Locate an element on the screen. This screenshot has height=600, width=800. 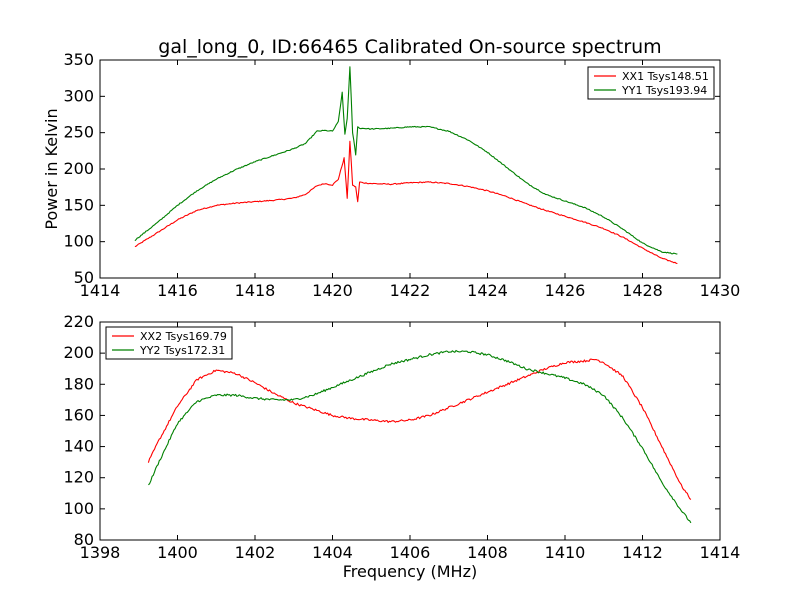
x-tick-label: 1418 is located at coordinates (255, 290).